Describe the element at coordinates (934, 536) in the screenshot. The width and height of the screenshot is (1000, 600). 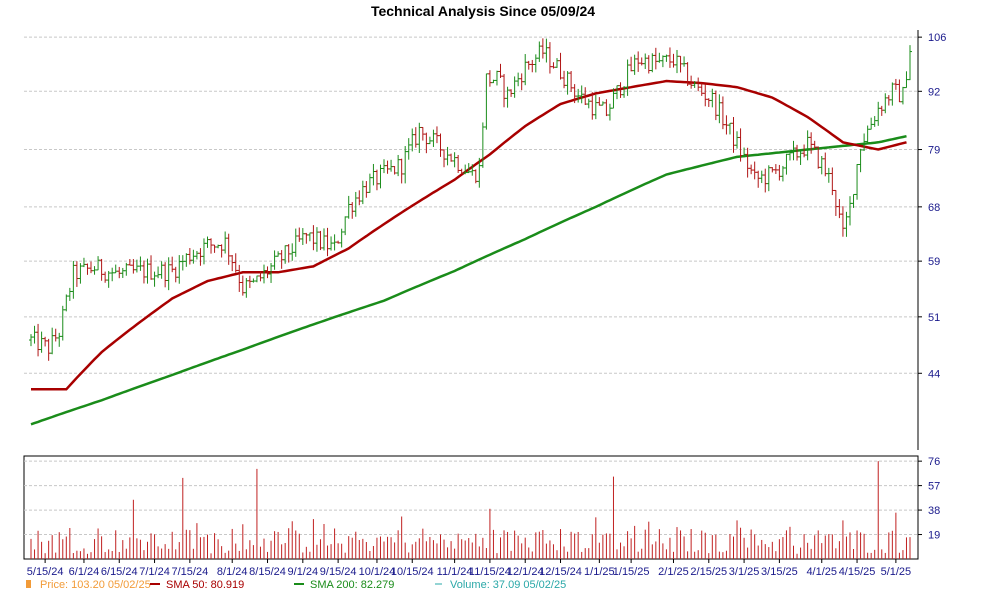
I see `volume-tick-label: 19` at that location.